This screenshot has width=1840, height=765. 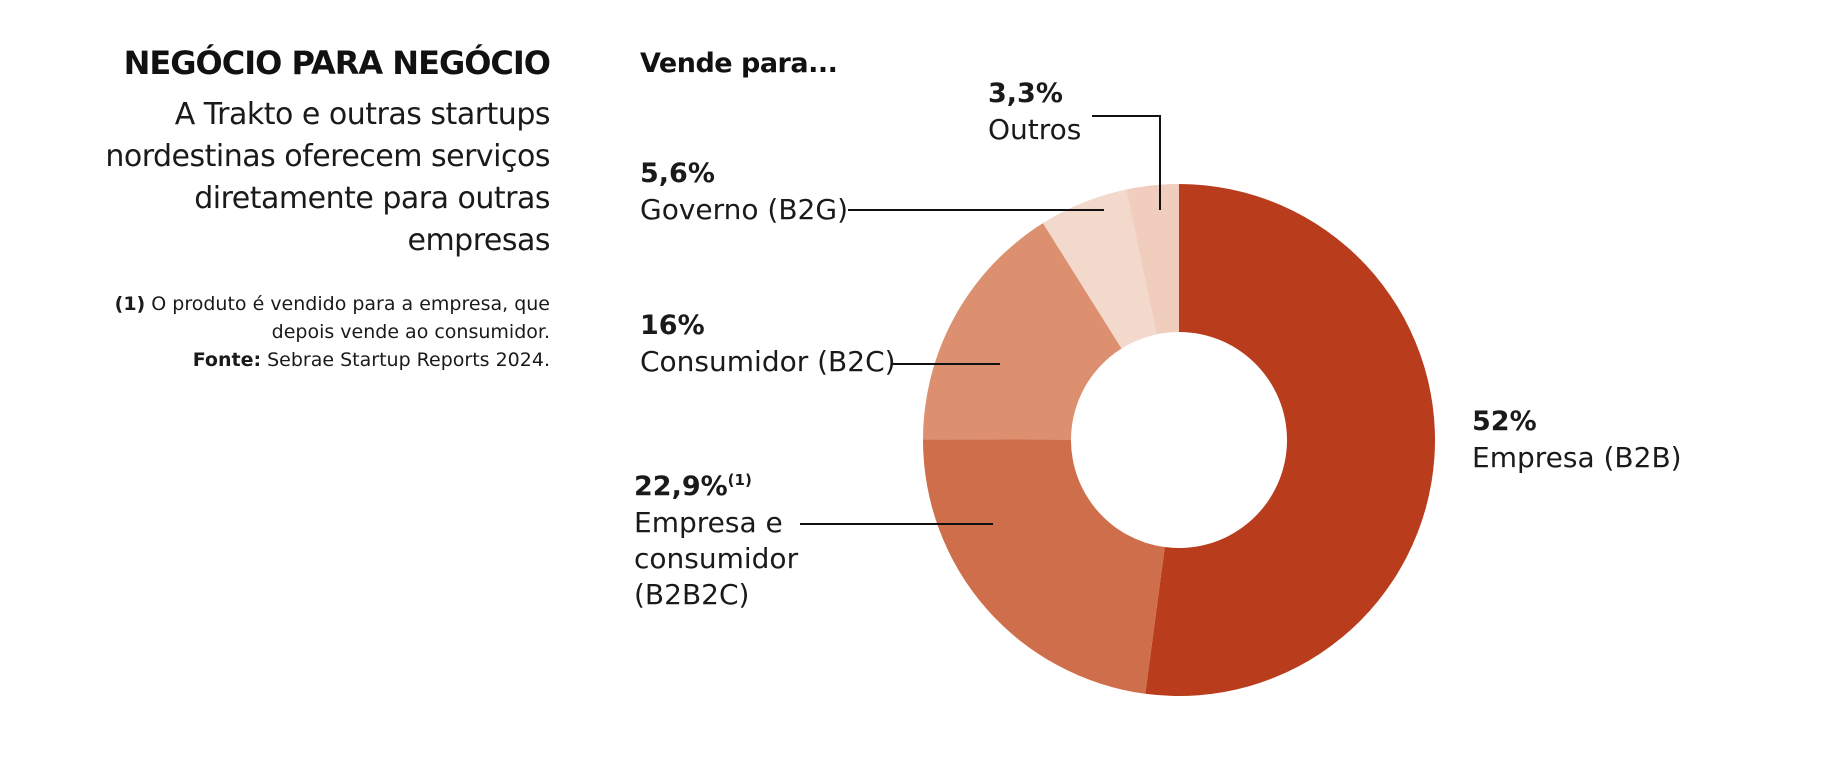 What do you see at coordinates (672, 325) in the screenshot?
I see `slice-pct-b2c: 16%` at bounding box center [672, 325].